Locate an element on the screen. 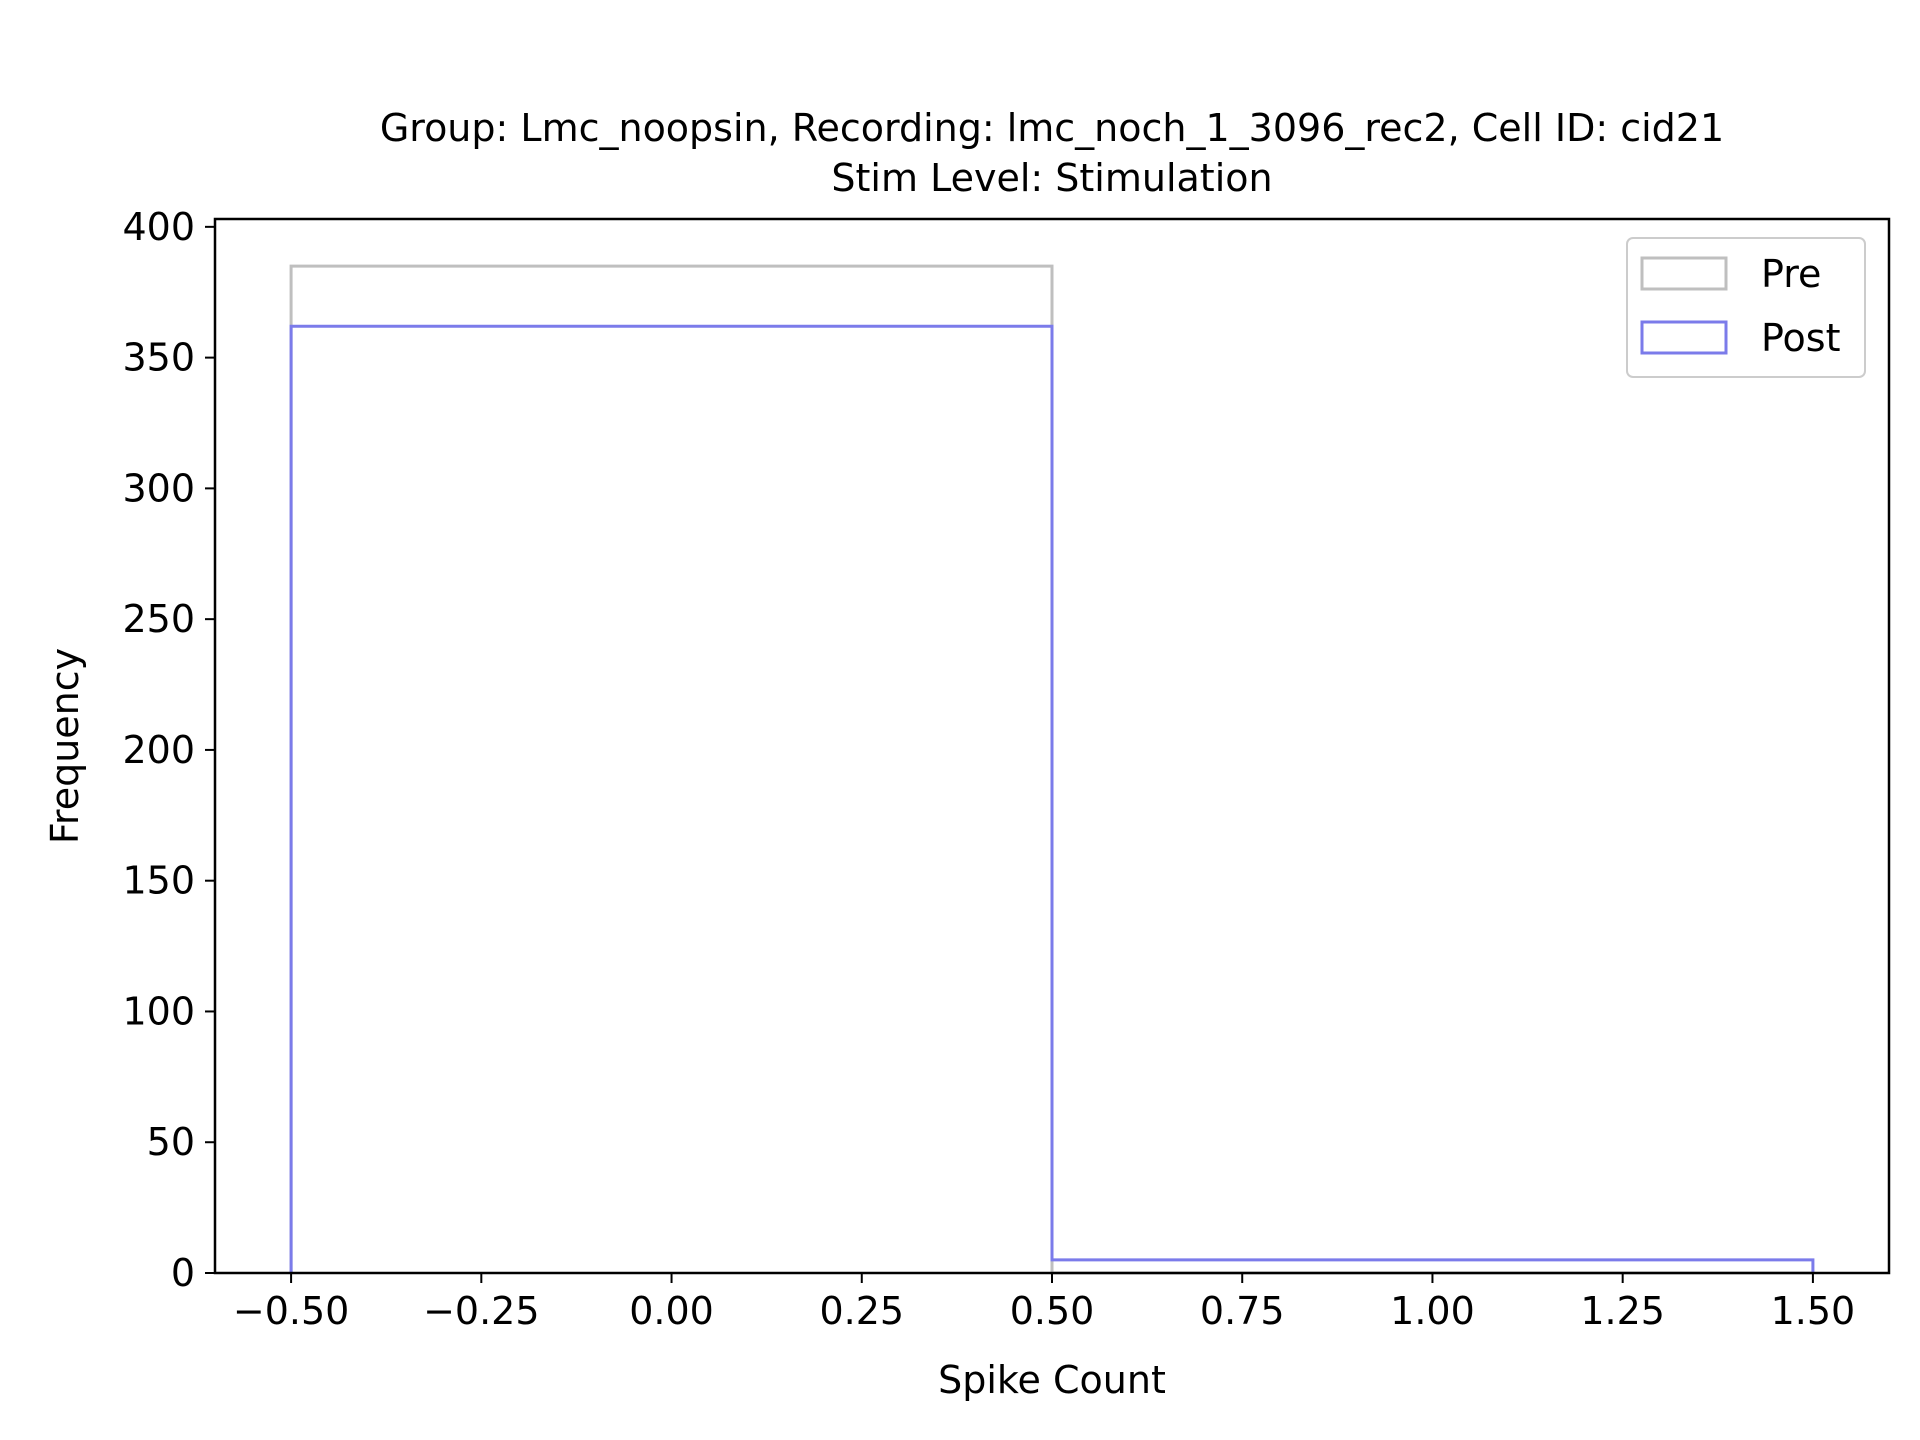 Image resolution: width=1920 pixels, height=1440 pixels. y-tick-label: 400 is located at coordinates (158, 227).